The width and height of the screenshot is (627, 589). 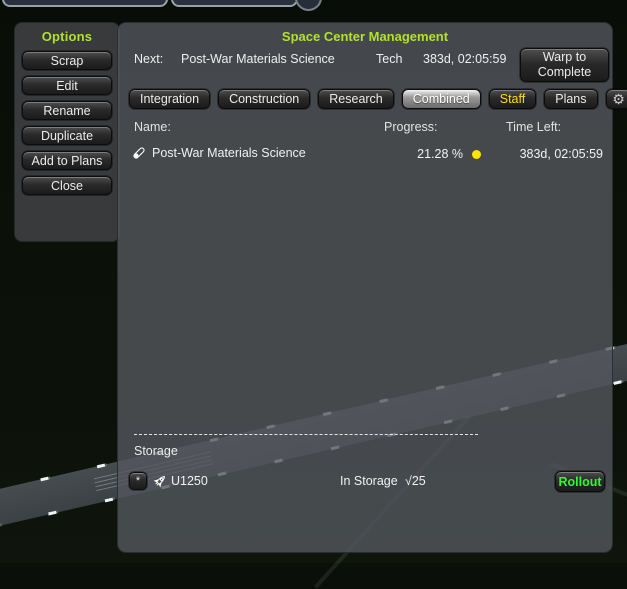 What do you see at coordinates (67, 60) in the screenshot?
I see `scrap-button: Scrap` at bounding box center [67, 60].